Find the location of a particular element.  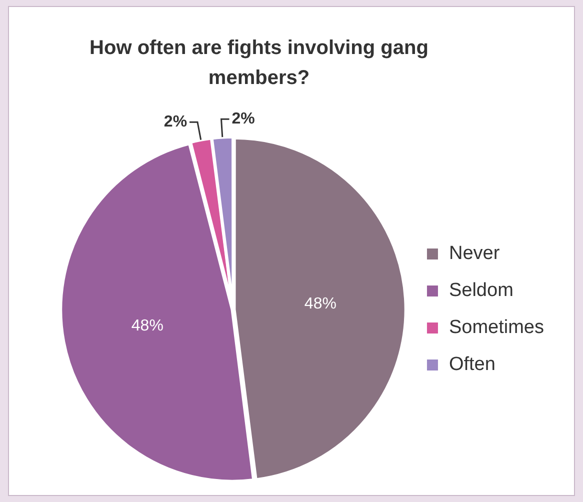

legend-label: Sometimes is located at coordinates (496, 327).